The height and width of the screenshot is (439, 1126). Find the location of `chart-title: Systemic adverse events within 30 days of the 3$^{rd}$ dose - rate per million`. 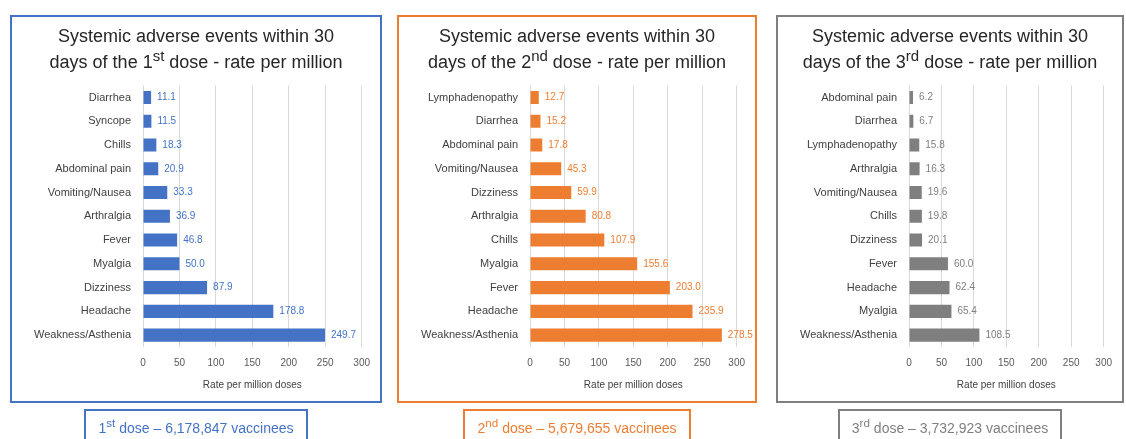

chart-title: Systemic adverse events within 30 days of the 3$^{rd}$ dose - rate per million is located at coordinates (950, 49).